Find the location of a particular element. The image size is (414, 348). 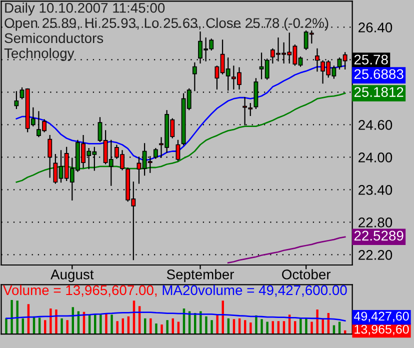

x-tick-label: September is located at coordinates (200, 275).